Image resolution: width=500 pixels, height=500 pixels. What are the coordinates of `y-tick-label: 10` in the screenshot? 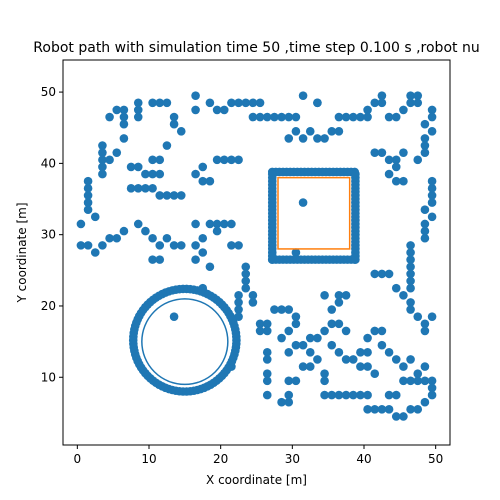 It's located at (48, 377).